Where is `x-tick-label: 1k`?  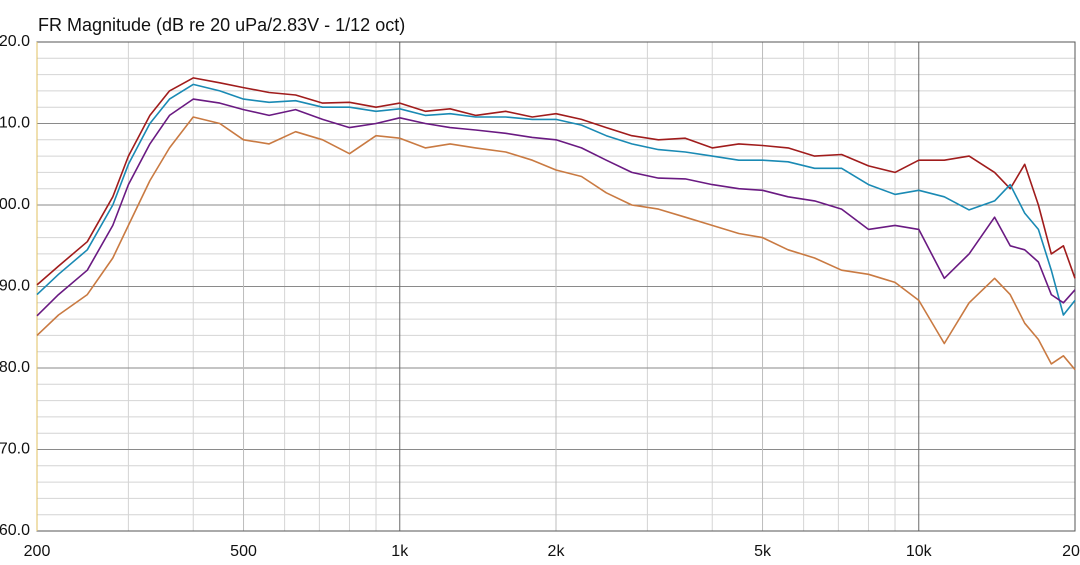 x-tick-label: 1k is located at coordinates (400, 551).